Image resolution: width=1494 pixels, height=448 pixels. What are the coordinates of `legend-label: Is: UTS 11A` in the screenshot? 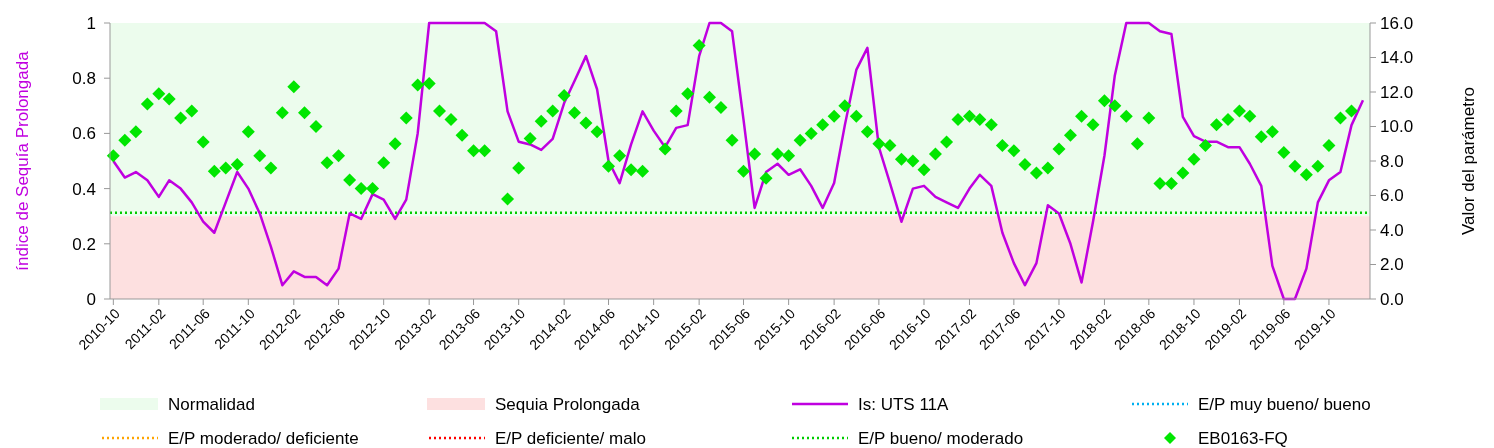 It's located at (904, 404).